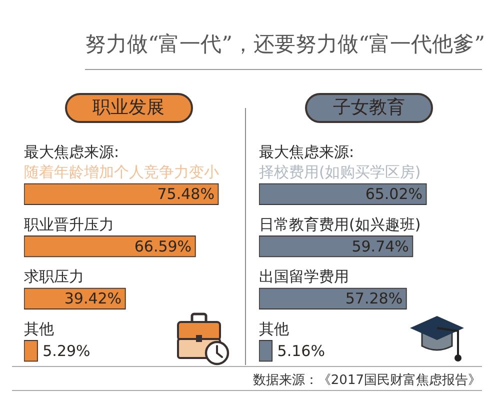 This screenshot has width=493, height=400. What do you see at coordinates (380, 246) in the screenshot?
I see `data-label: 59.74%` at bounding box center [380, 246].